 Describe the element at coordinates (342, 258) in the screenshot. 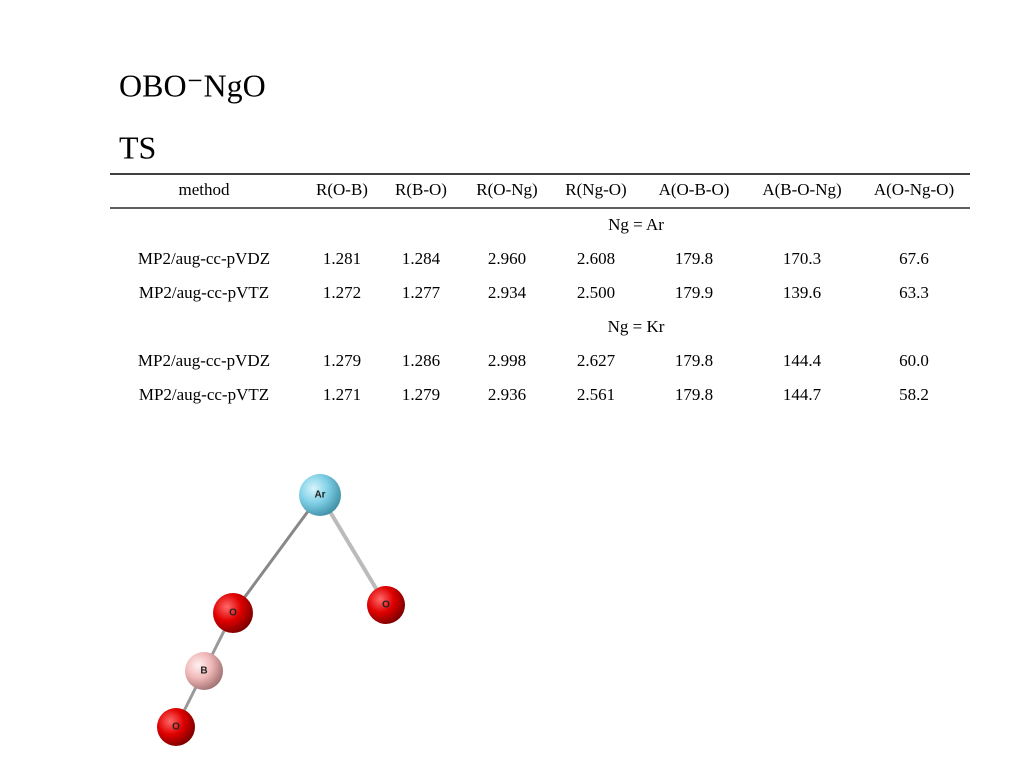

I see `table-cell: 1.281` at that location.